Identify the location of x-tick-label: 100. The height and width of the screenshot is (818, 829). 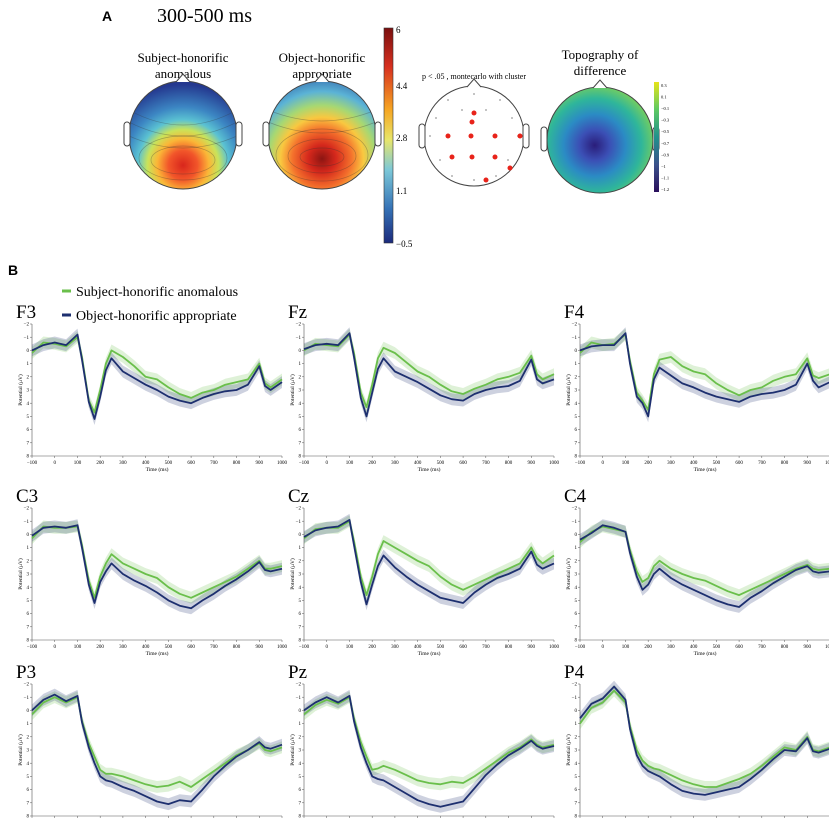
(78, 463).